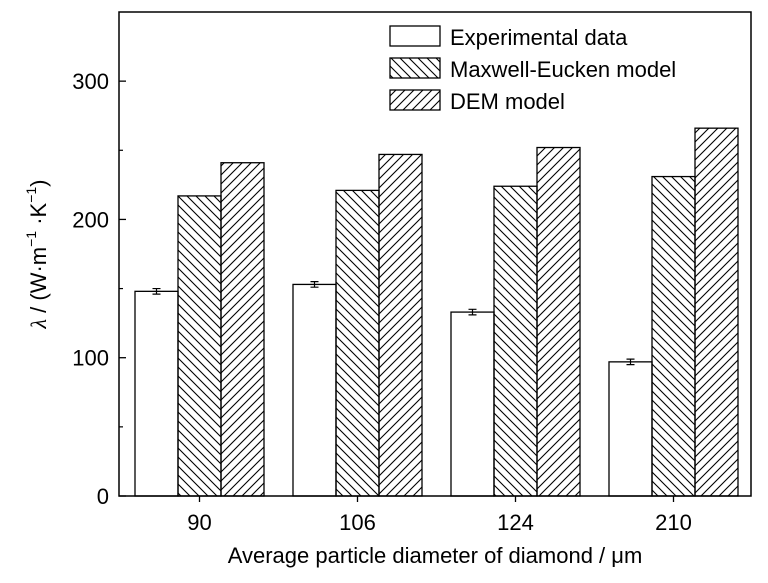 The image size is (768, 583). What do you see at coordinates (563, 69) in the screenshot?
I see `legend-label: Maxwell-Eucken model` at bounding box center [563, 69].